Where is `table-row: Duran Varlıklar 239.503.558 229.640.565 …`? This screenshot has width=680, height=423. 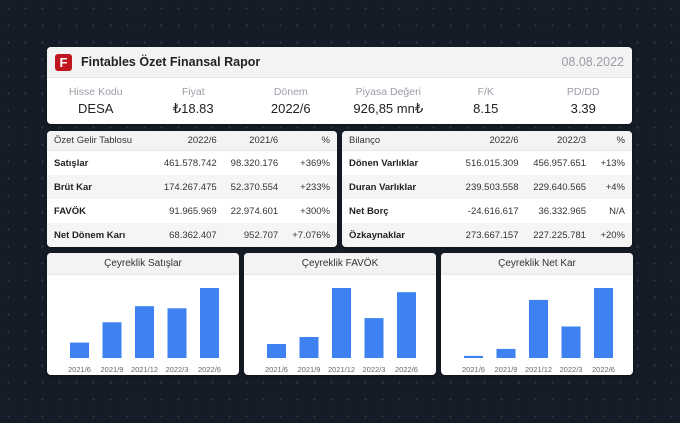
table-row: Duran Varlıklar 239.503.558 229.640.565 … is located at coordinates (487, 187).